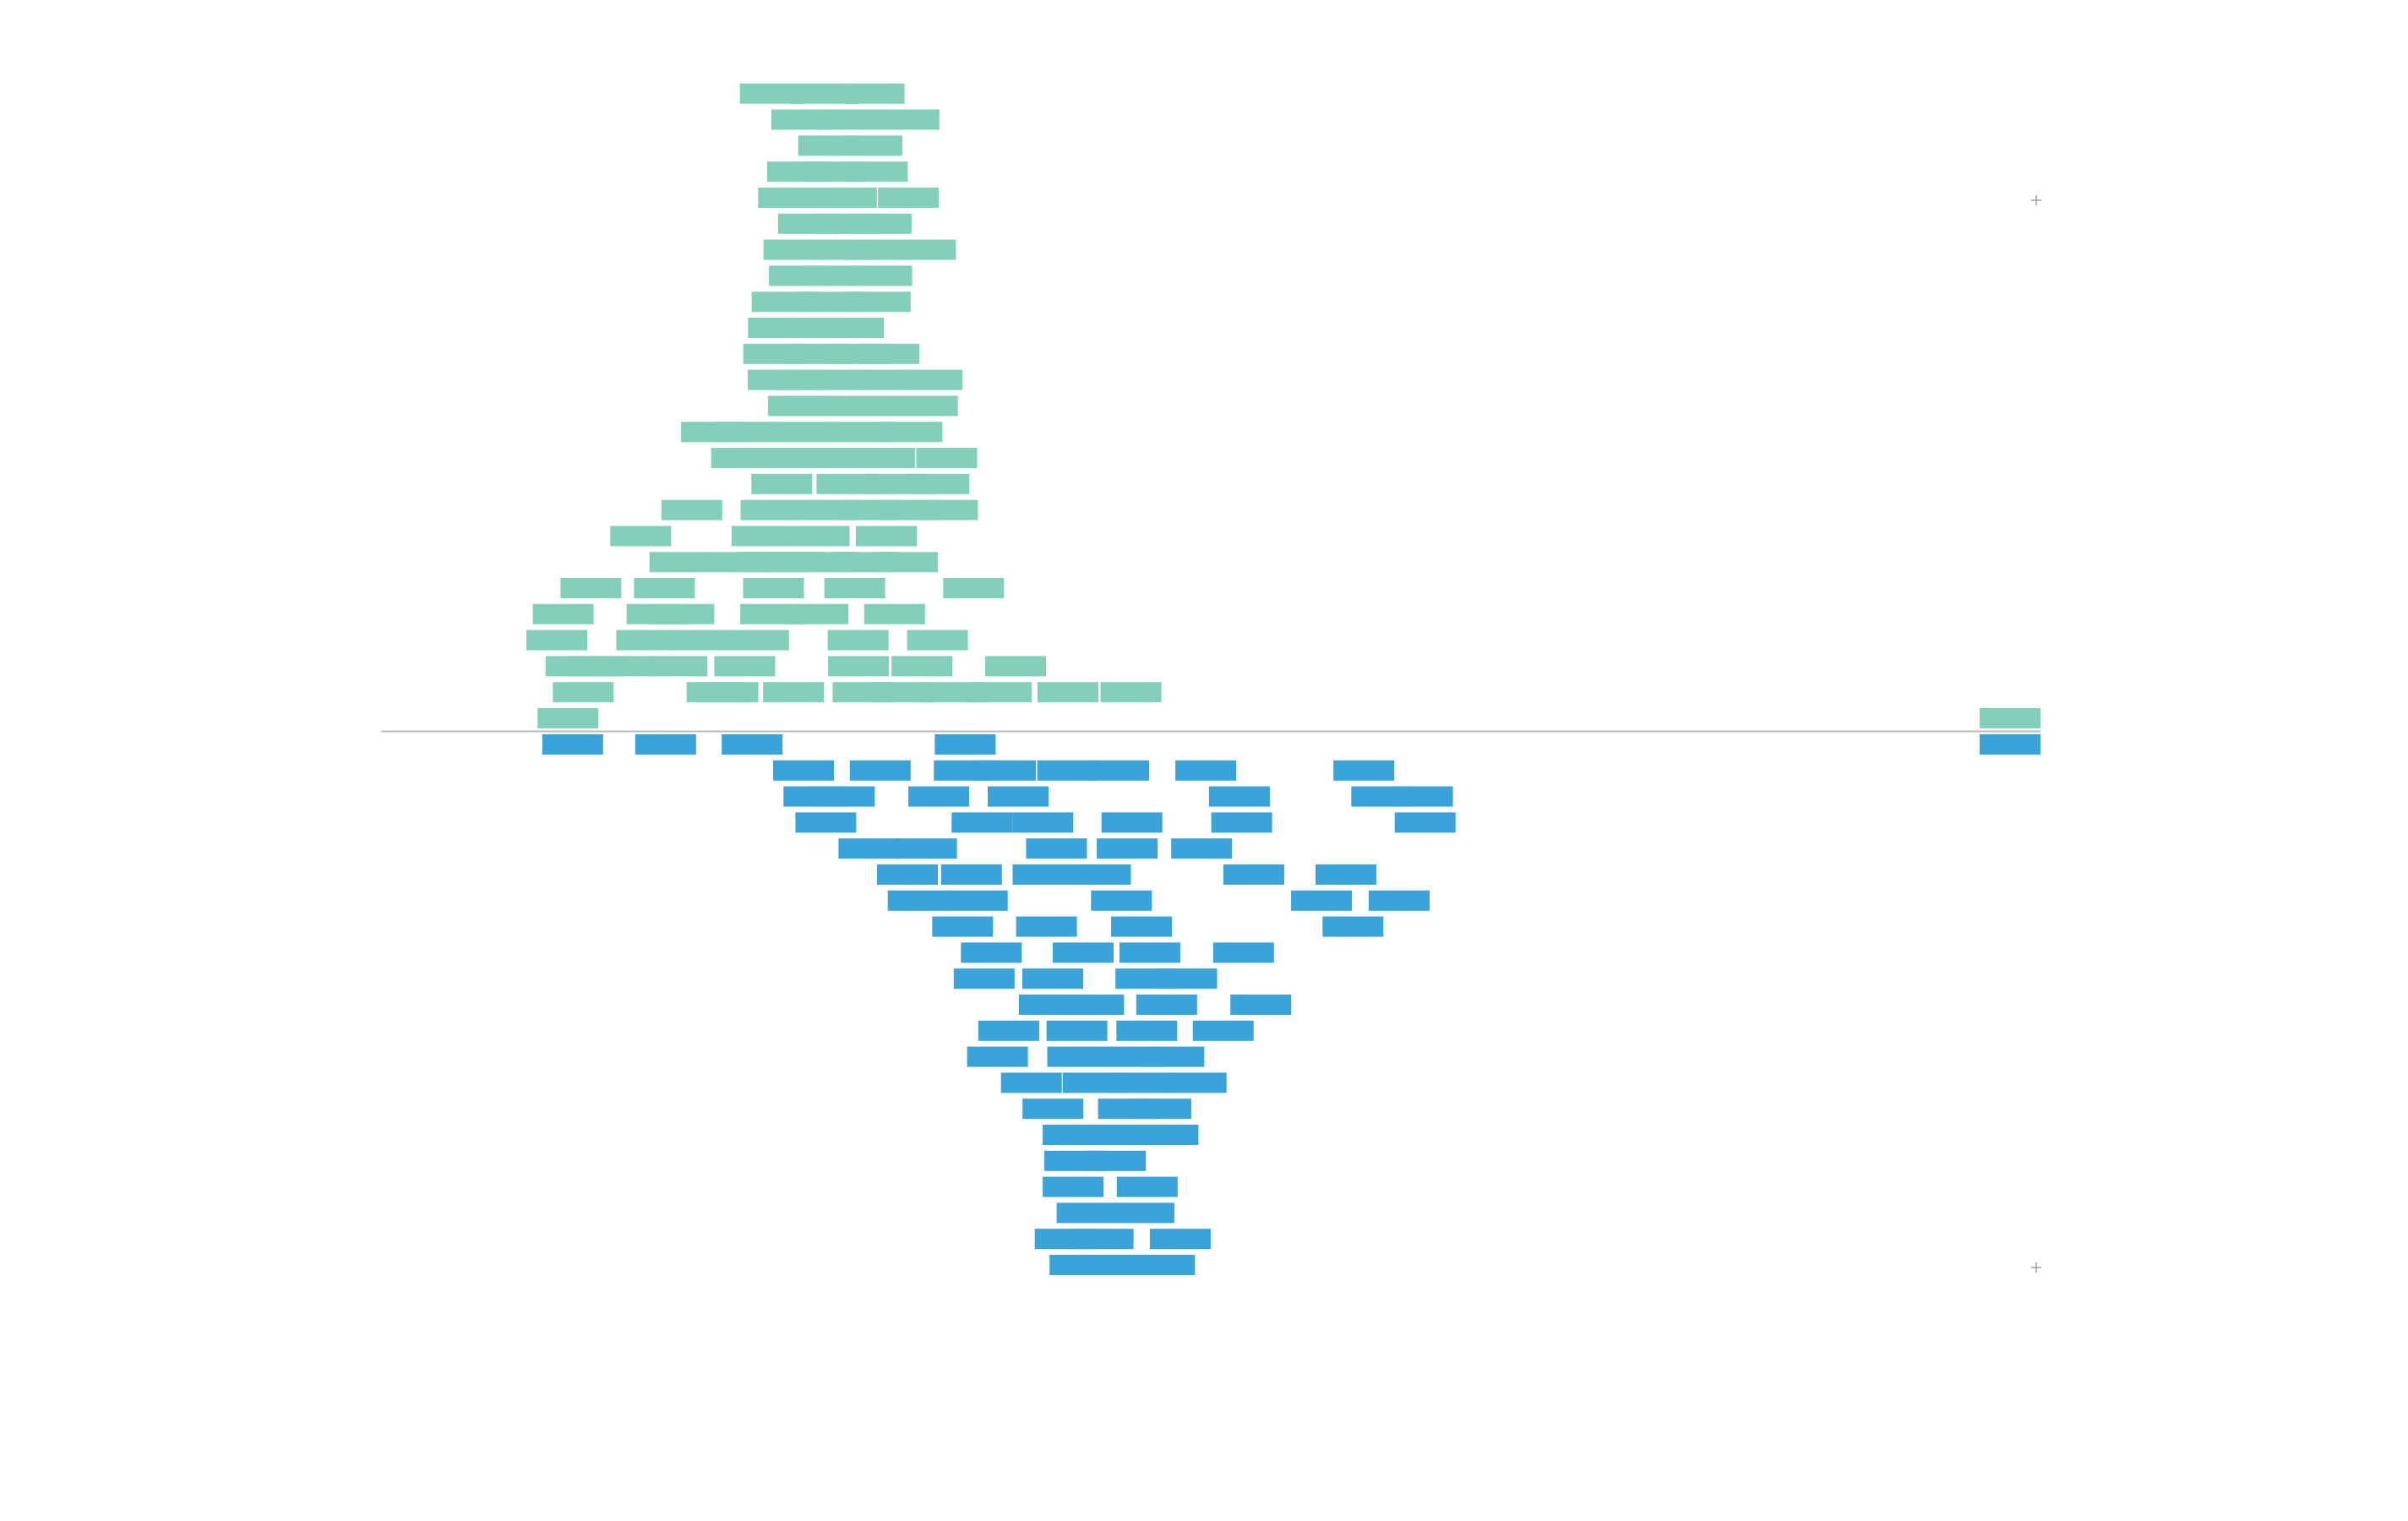  Describe the element at coordinates (2036, 1267) in the screenshot. I see `corner-crosshair-bottom` at that location.